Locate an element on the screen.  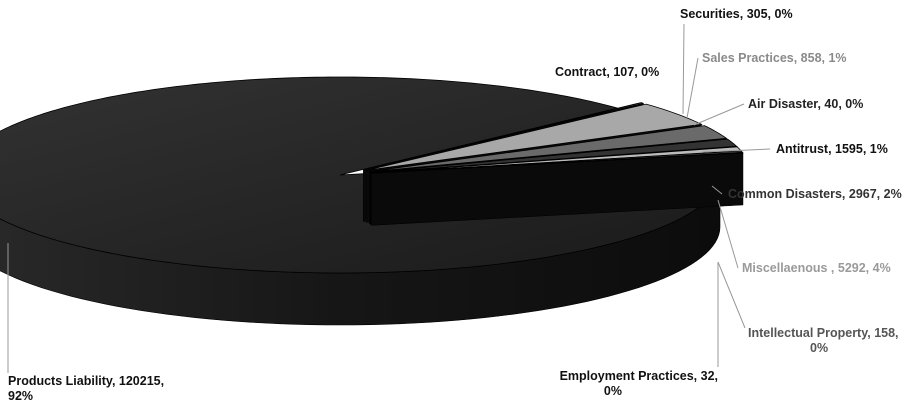
leader-line-intellectual-property is located at coordinates (731, 295).